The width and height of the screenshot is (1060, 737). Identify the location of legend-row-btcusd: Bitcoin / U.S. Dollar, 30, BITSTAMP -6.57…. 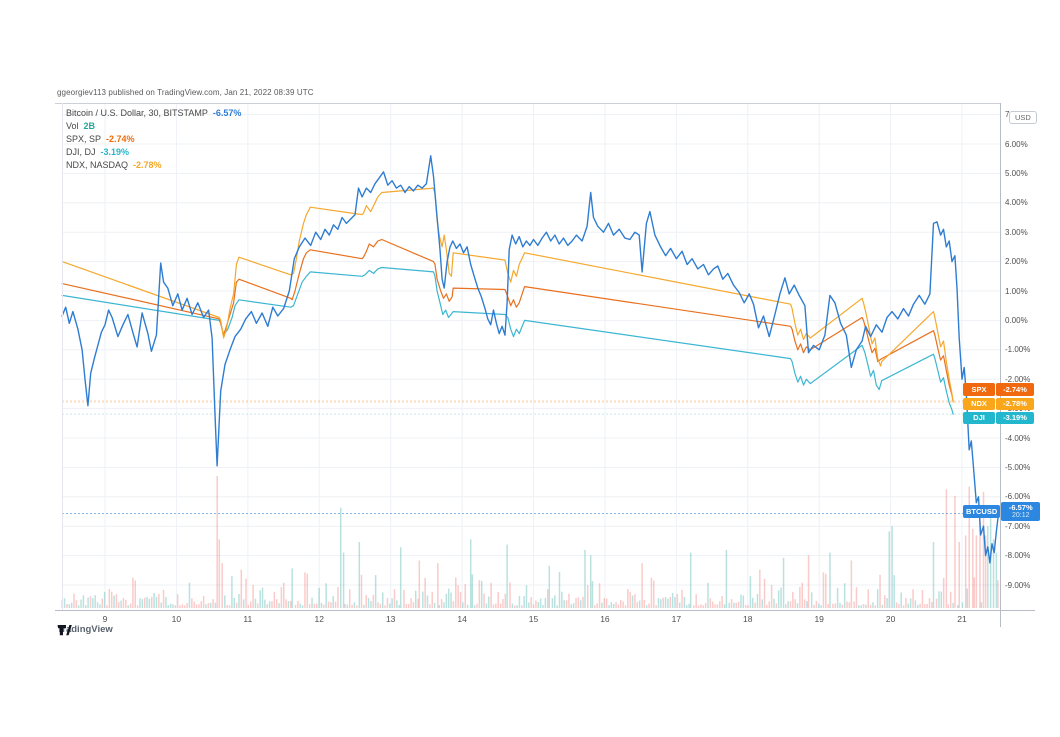
(153, 113).